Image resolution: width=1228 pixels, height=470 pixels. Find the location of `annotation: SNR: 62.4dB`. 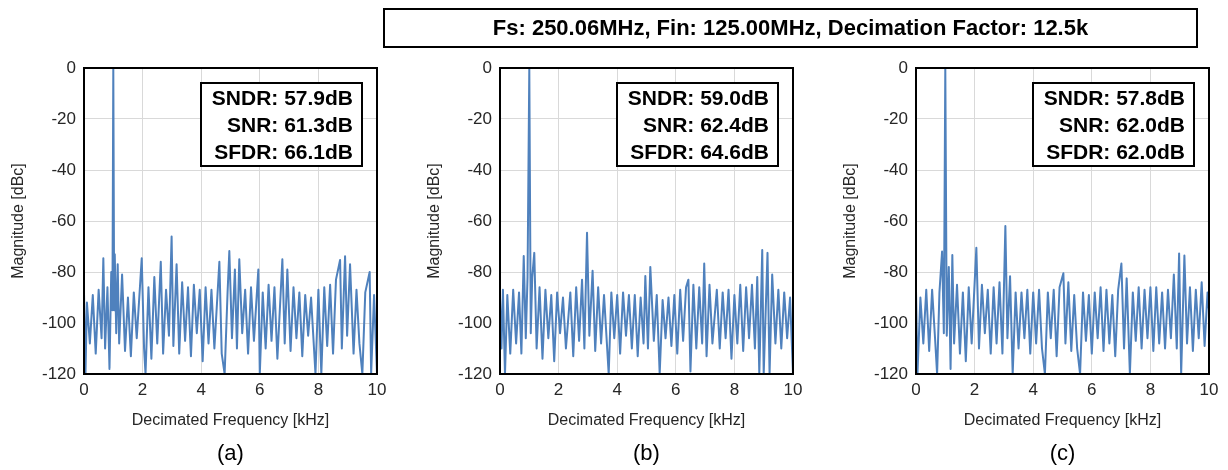

annotation: SNR: 62.4dB is located at coordinates (705, 125).